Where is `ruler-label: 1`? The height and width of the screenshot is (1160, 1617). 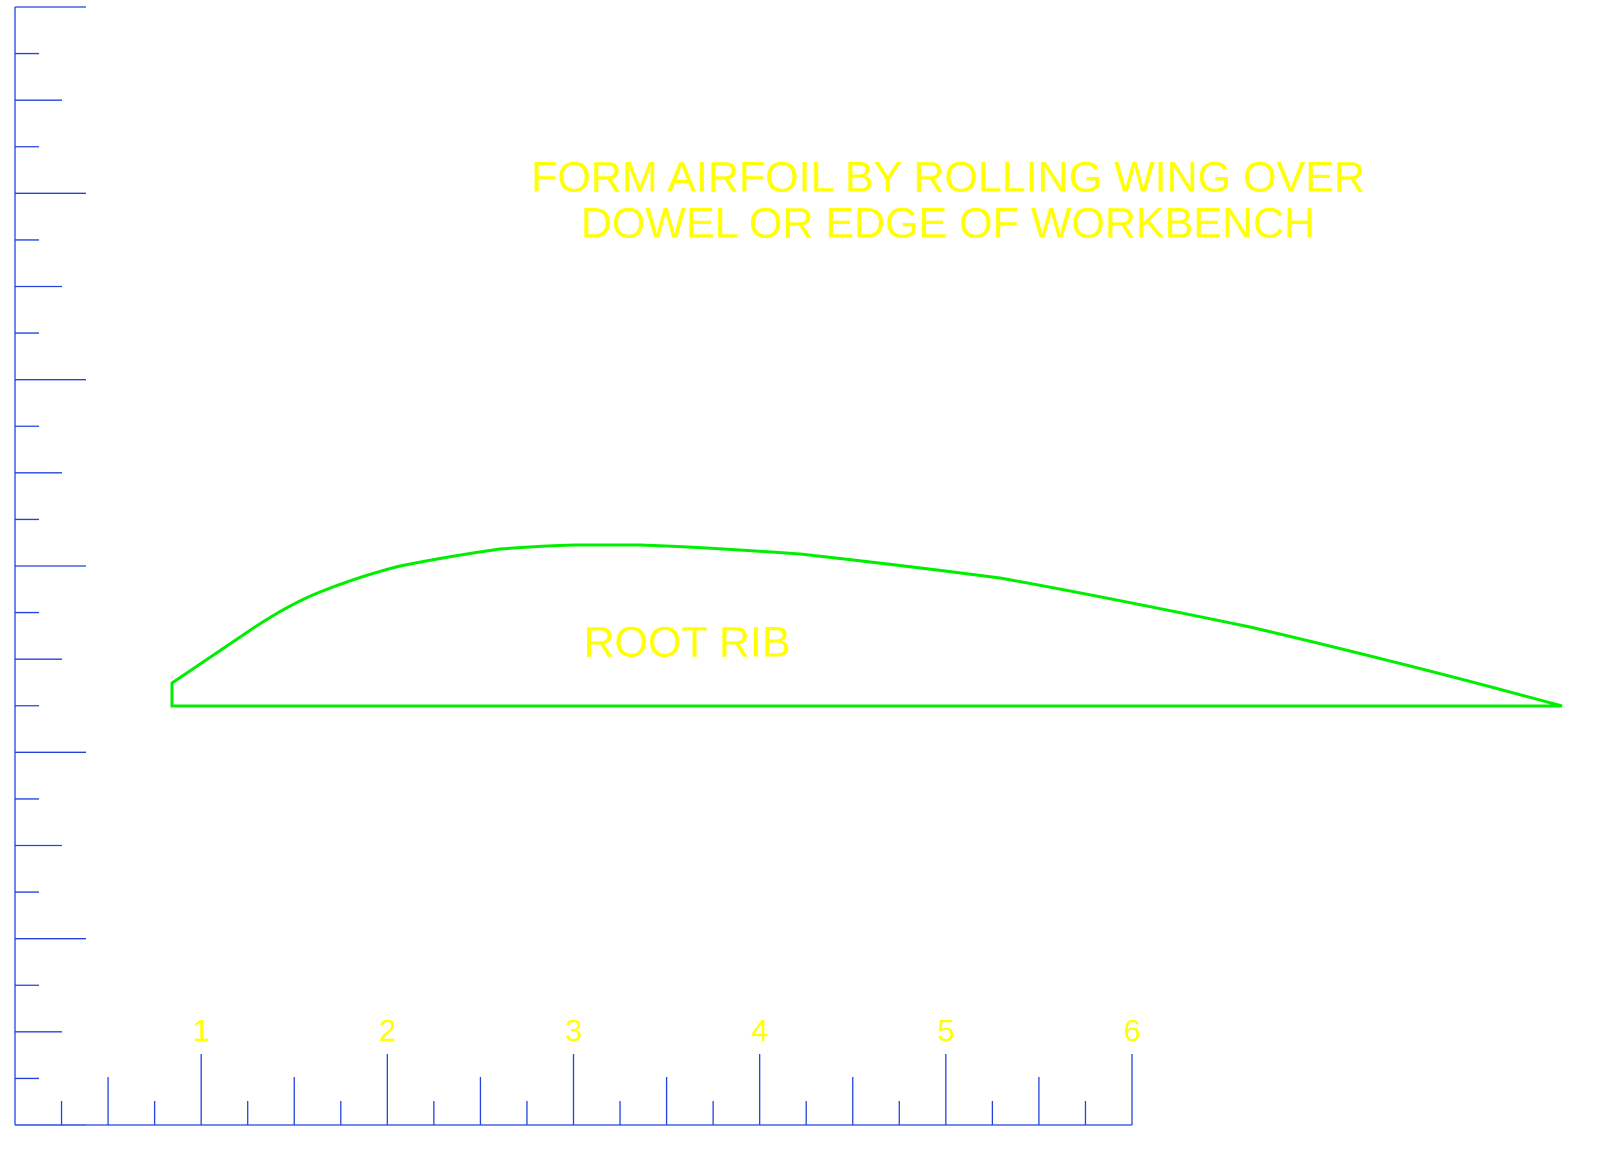
ruler-label: 1 is located at coordinates (201, 1030).